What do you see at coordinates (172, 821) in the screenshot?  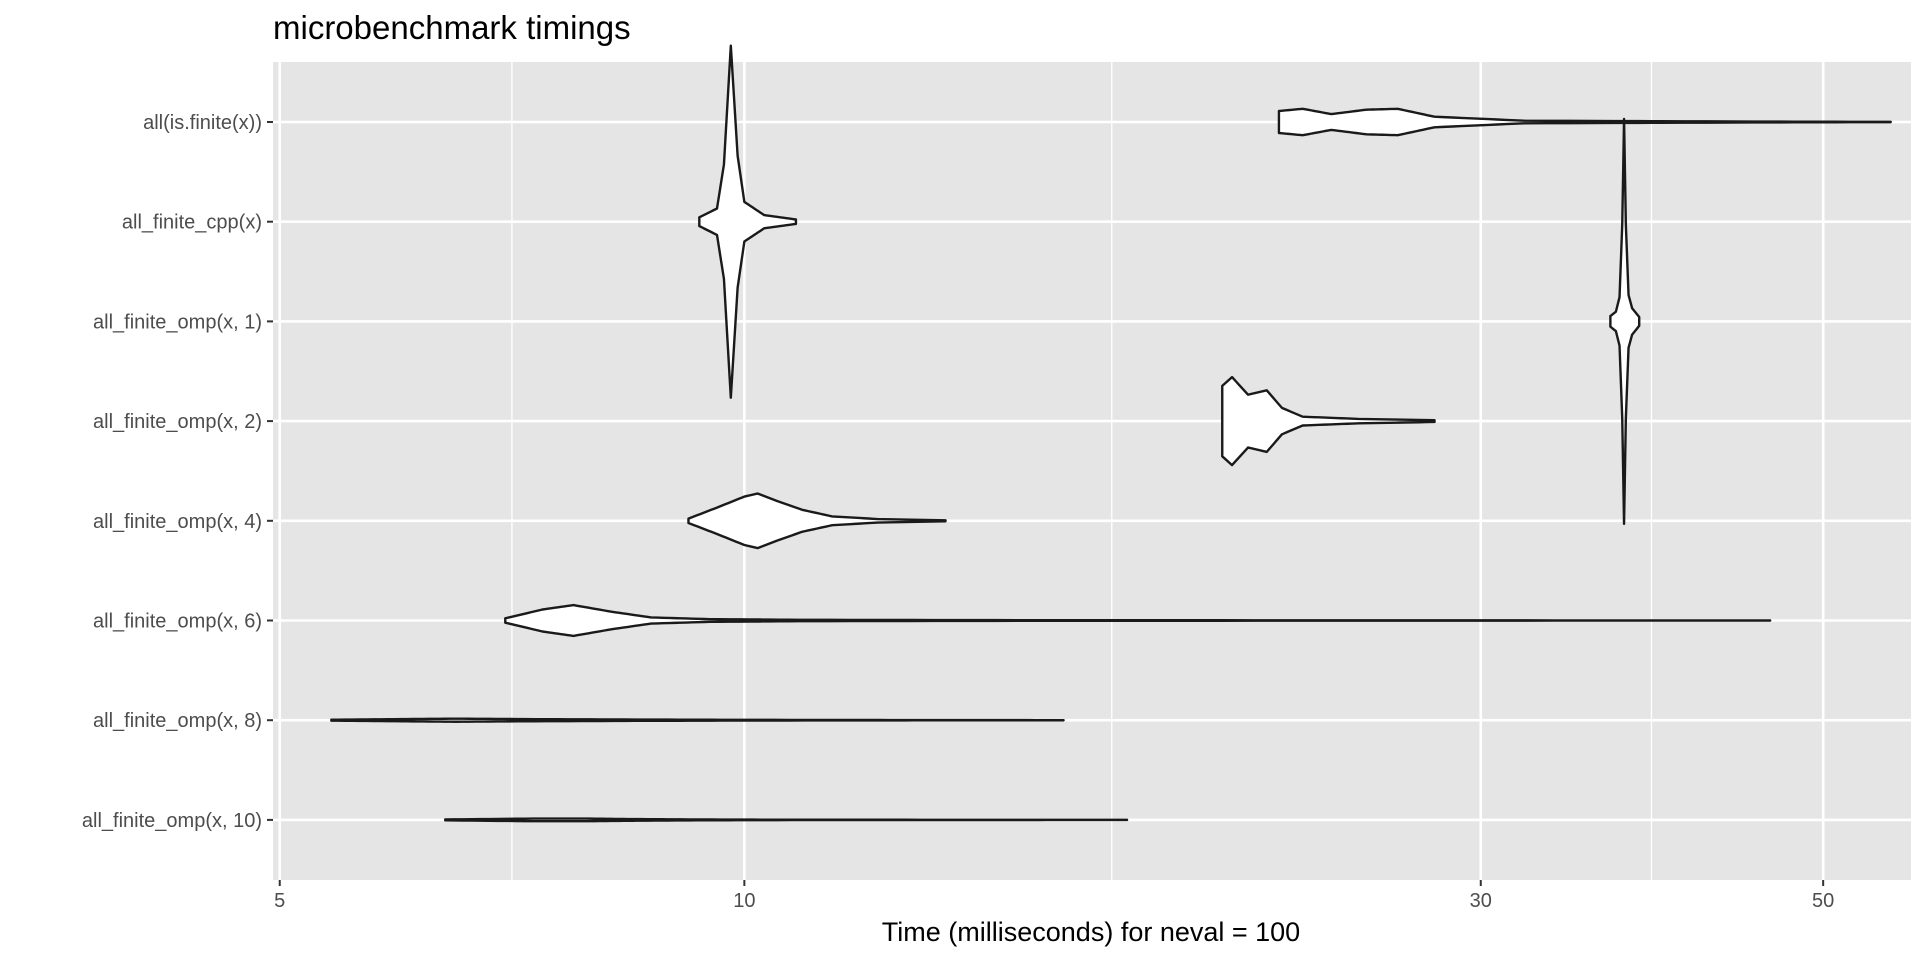 I see `y-tick-label: all_finite_omp(x, 10)` at bounding box center [172, 821].